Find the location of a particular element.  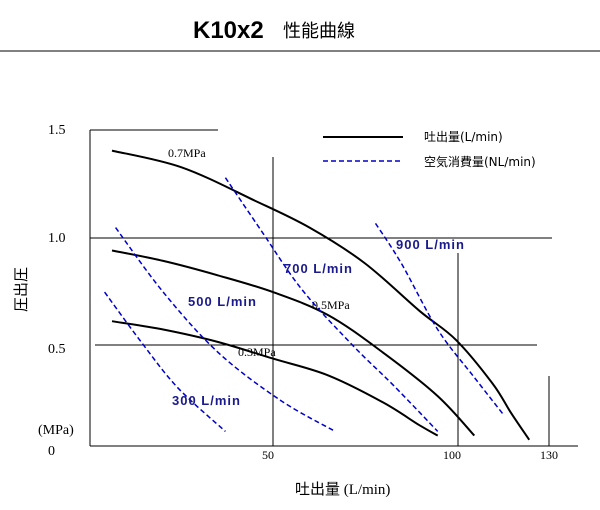

y-tick-1-0: 1.0 is located at coordinates (57, 238).